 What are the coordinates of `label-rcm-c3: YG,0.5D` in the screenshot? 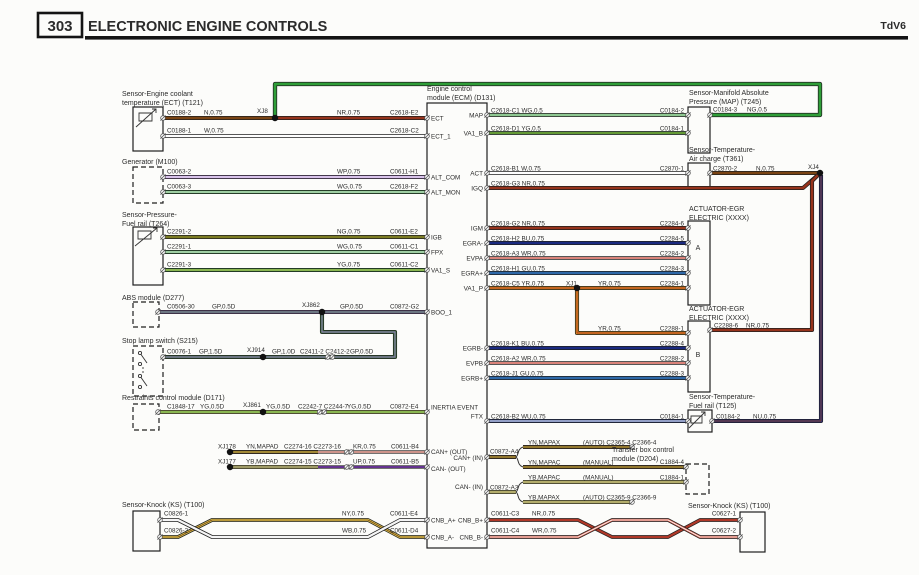 It's located at (359, 407).